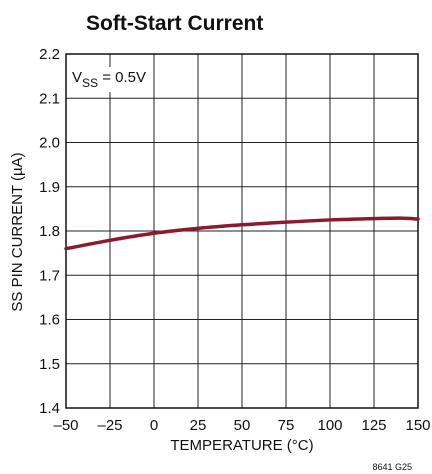  I want to click on x-tick-label: 125, so click(373, 425).